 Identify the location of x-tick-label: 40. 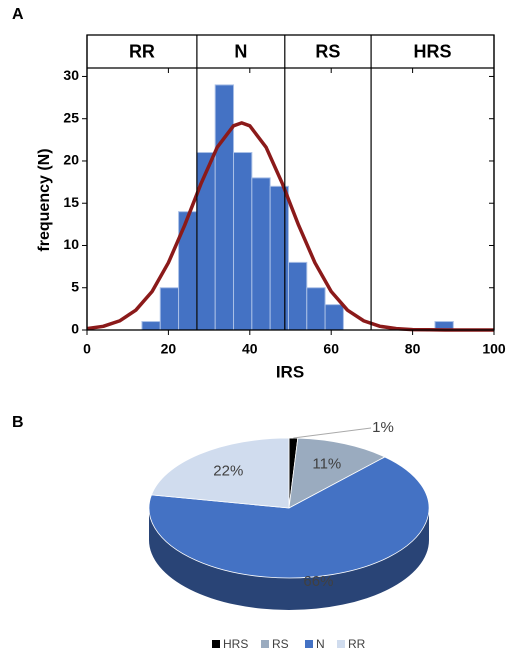
(250, 349).